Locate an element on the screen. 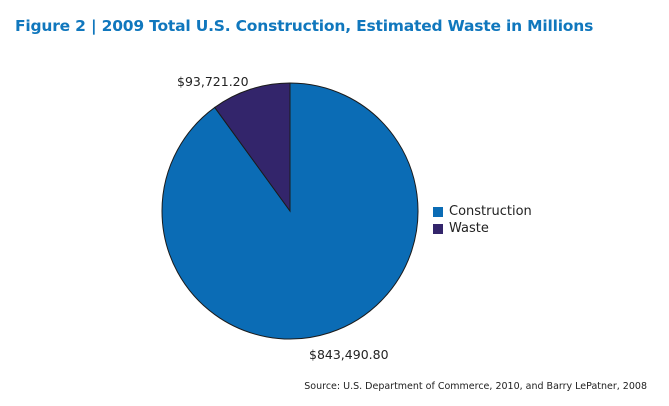  legend: Construction Waste is located at coordinates (482, 220).